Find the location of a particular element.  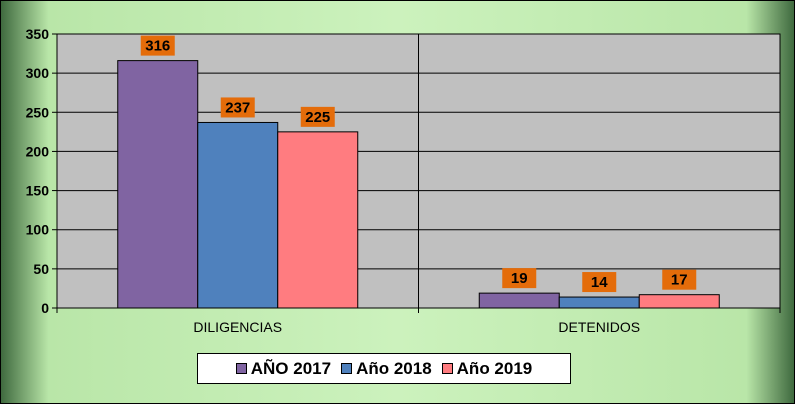

data-label: 225 is located at coordinates (317, 117).